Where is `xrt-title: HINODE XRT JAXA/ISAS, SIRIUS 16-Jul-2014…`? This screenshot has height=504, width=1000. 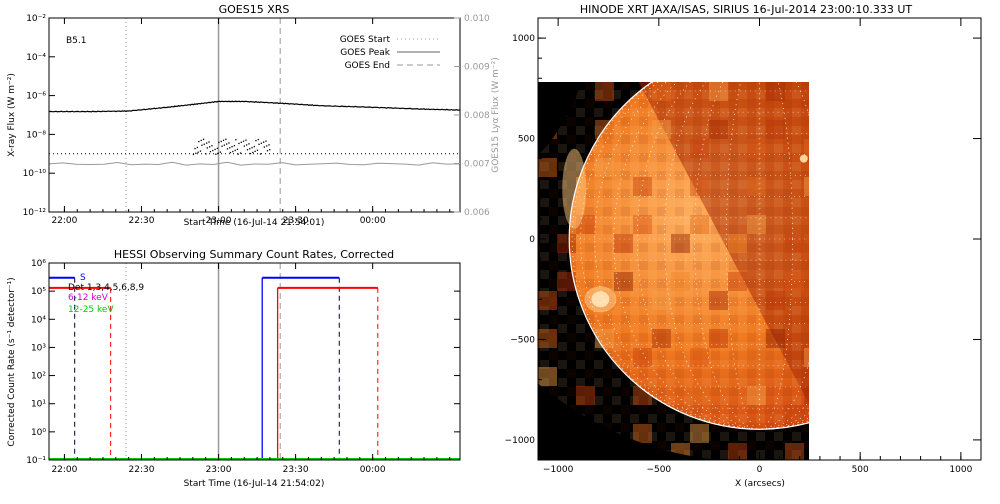 xrt-title: HINODE XRT JAXA/ISAS, SIRIUS 16-Jul-2014… is located at coordinates (746, 9).